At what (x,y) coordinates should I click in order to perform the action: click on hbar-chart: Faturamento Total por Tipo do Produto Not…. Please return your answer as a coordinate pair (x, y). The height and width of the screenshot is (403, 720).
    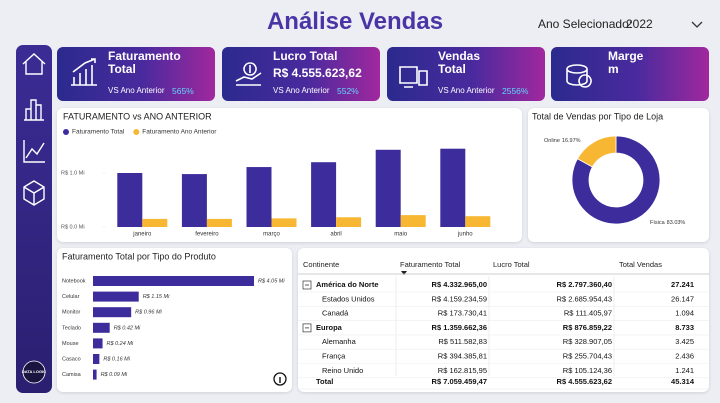
    Looking at the image, I should click on (174, 318).